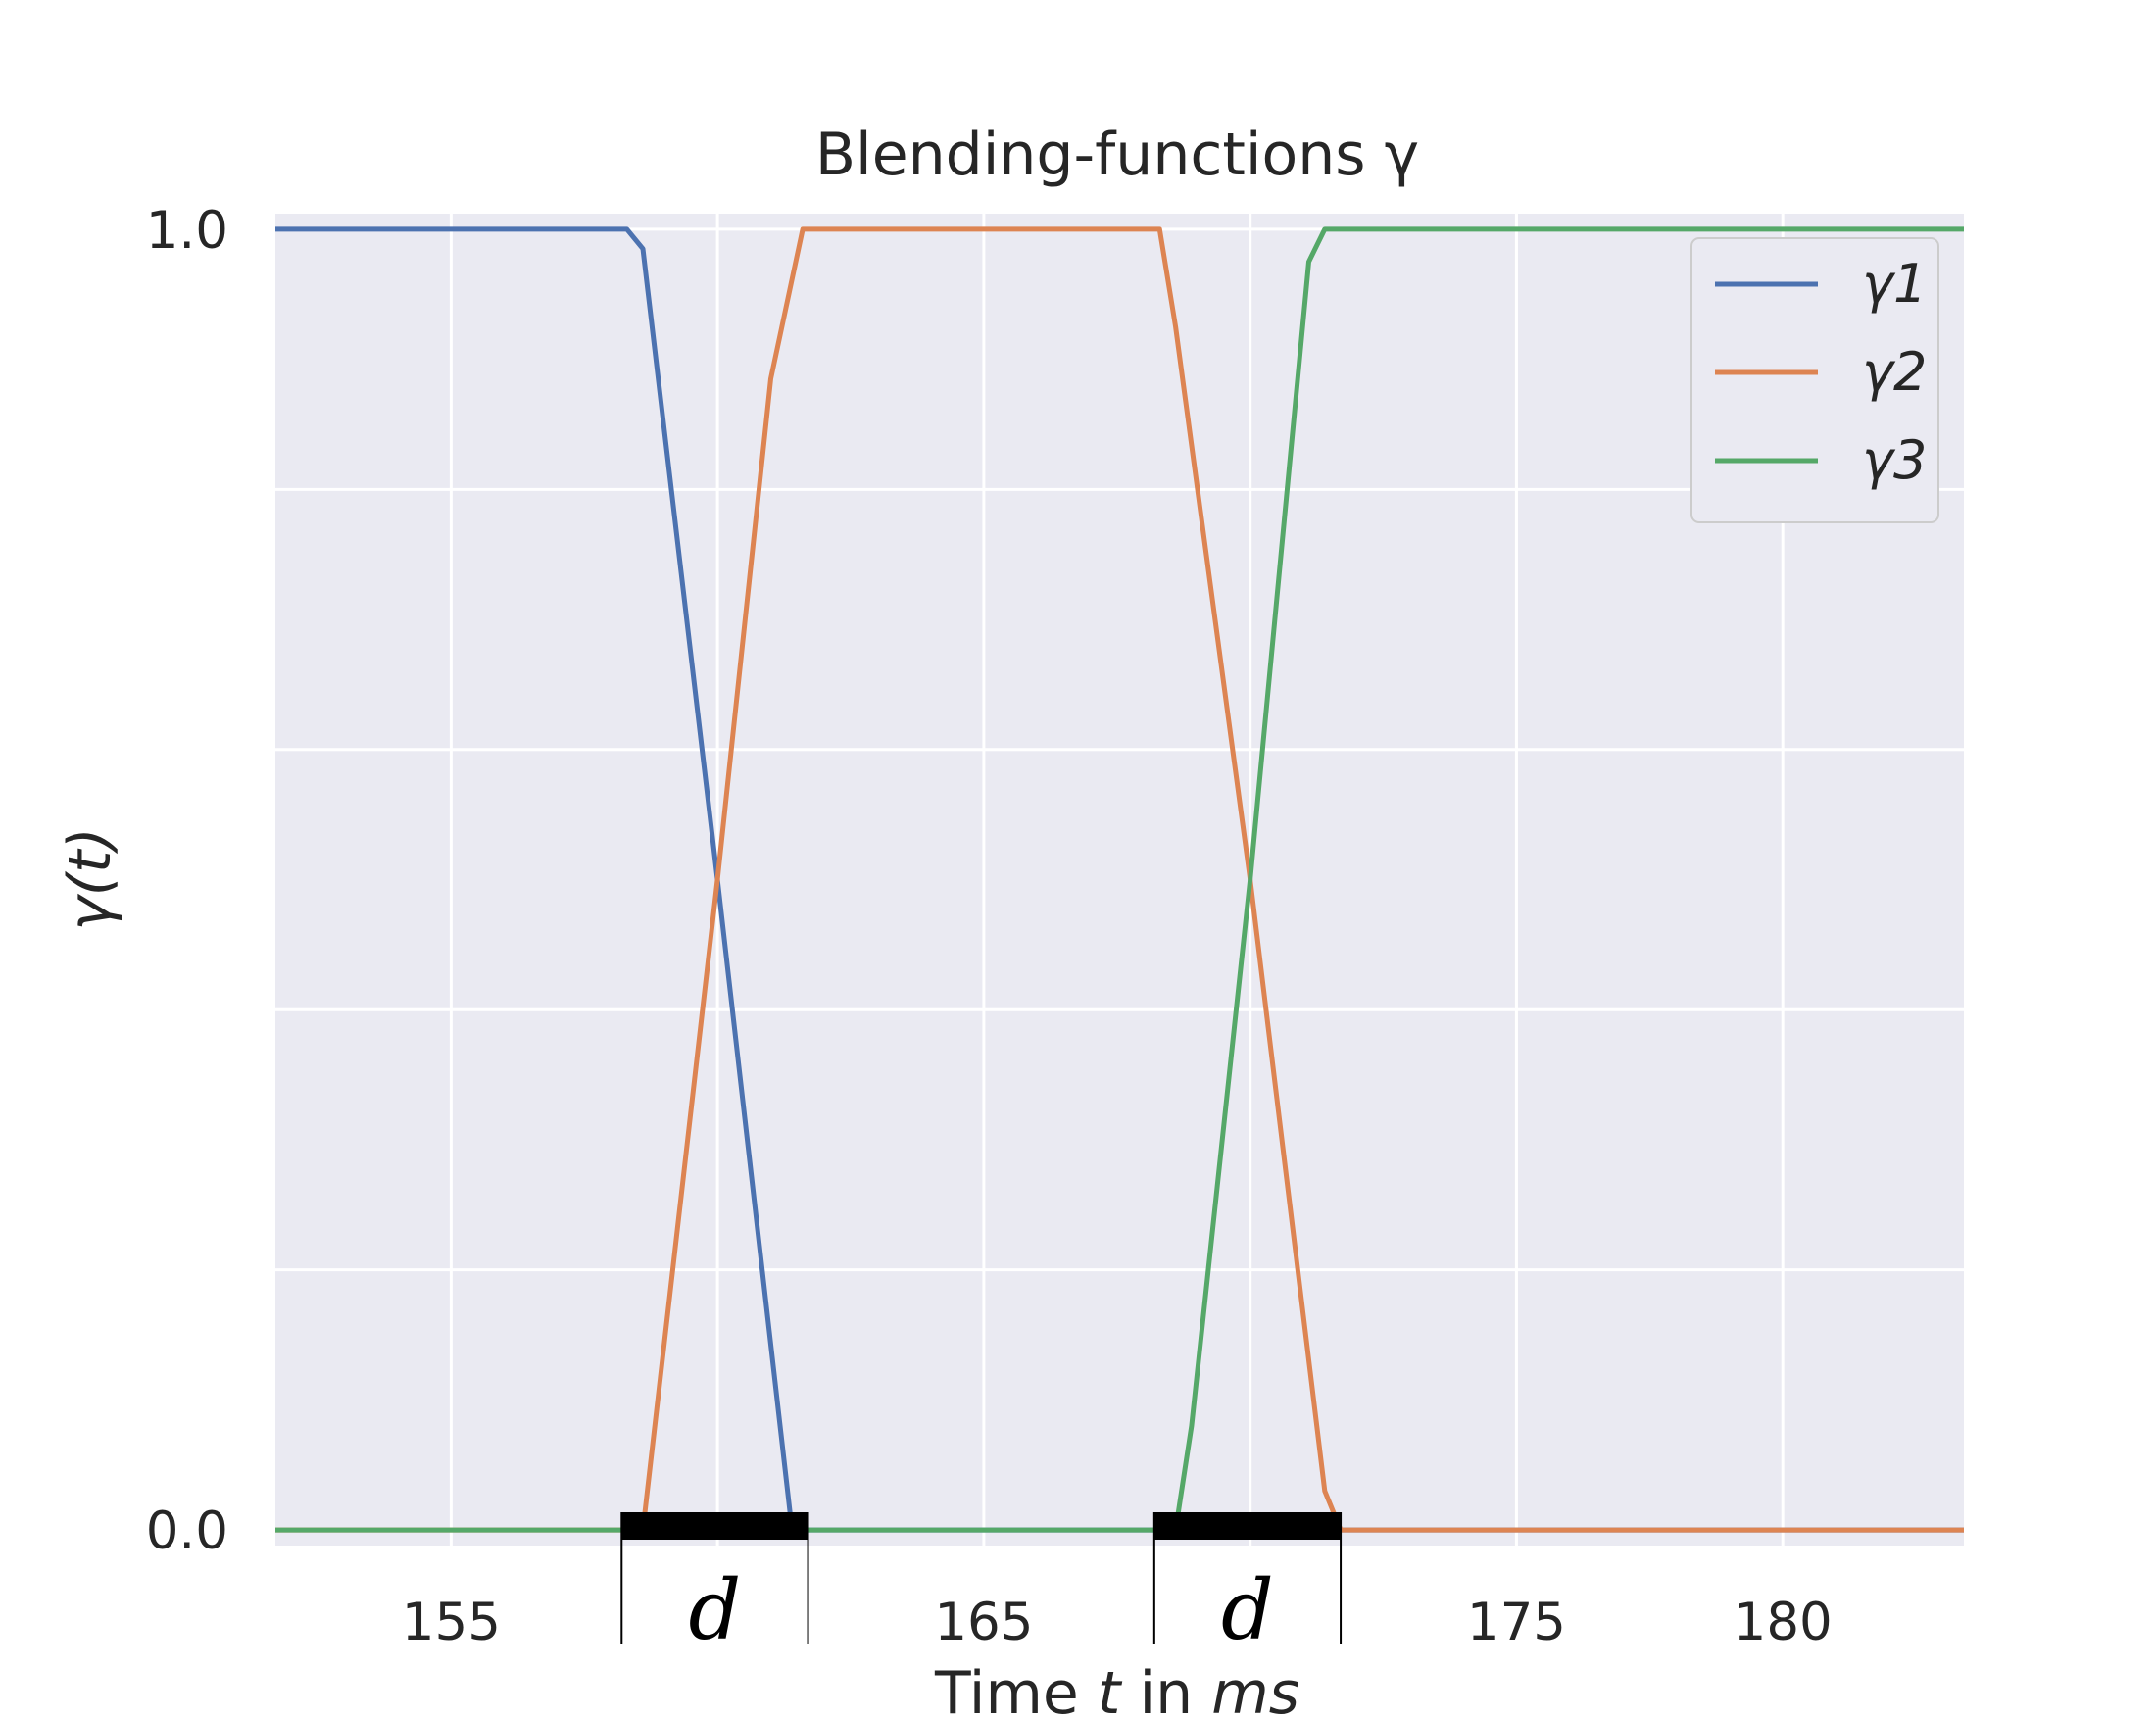 The height and width of the screenshot is (1720, 2156). Describe the element at coordinates (1516, 1622) in the screenshot. I see `x-tick-label: 175` at that location.